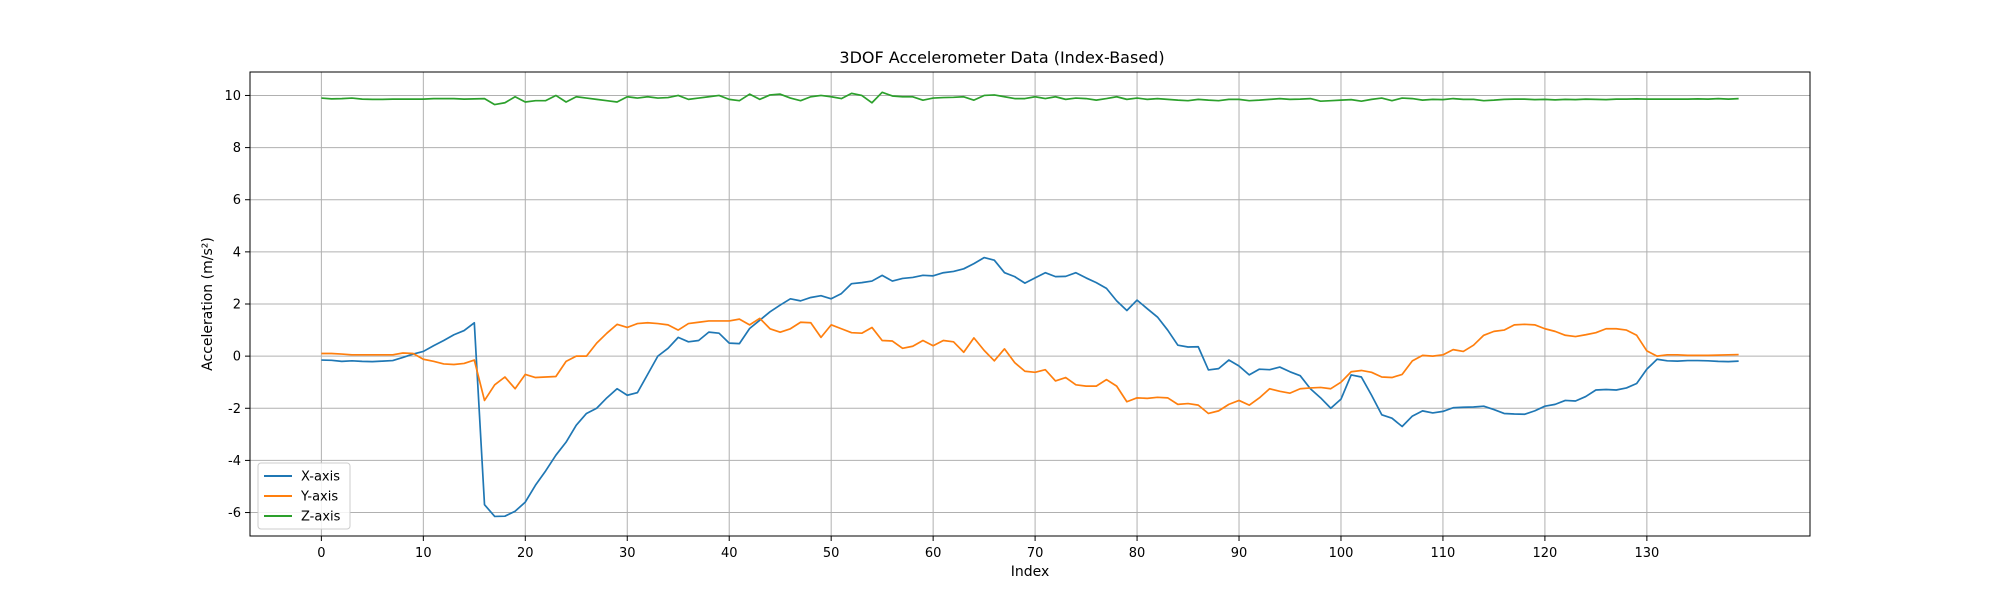  I want to click on x-tick-label: 10, so click(423, 553).